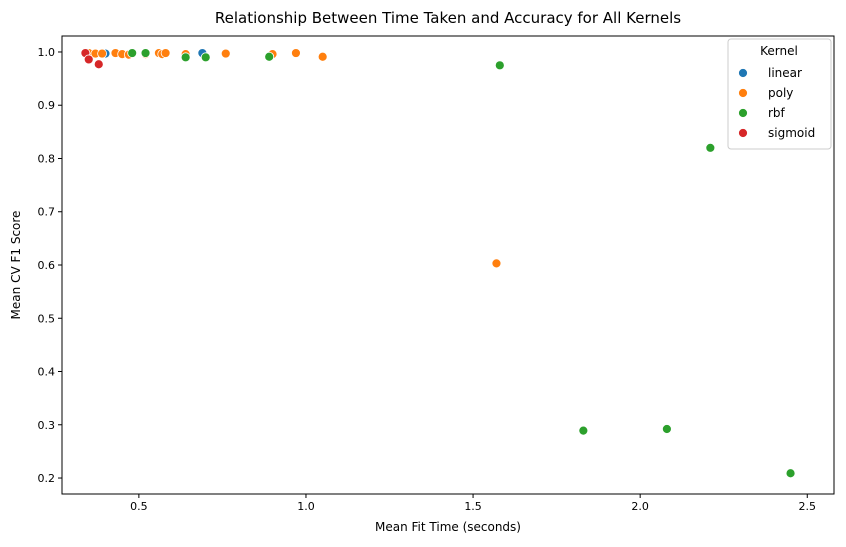 The image size is (846, 547). Describe the element at coordinates (808, 506) in the screenshot. I see `x-tick-label: 2.5` at that location.